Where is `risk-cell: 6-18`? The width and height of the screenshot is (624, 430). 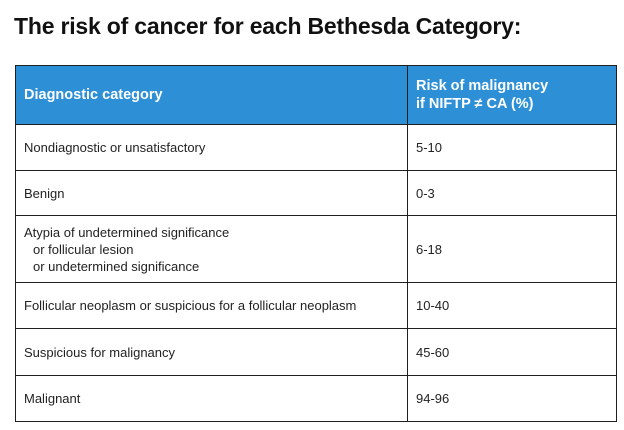 risk-cell: 6-18 is located at coordinates (512, 249).